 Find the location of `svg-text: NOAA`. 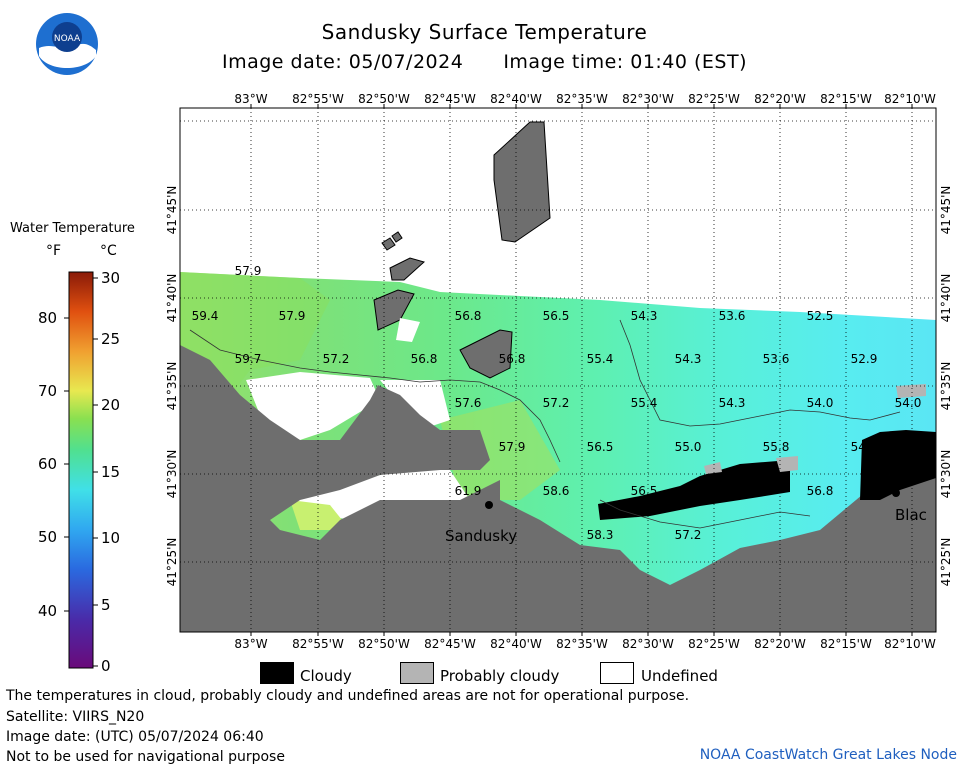

svg-text: NOAA is located at coordinates (67, 39).